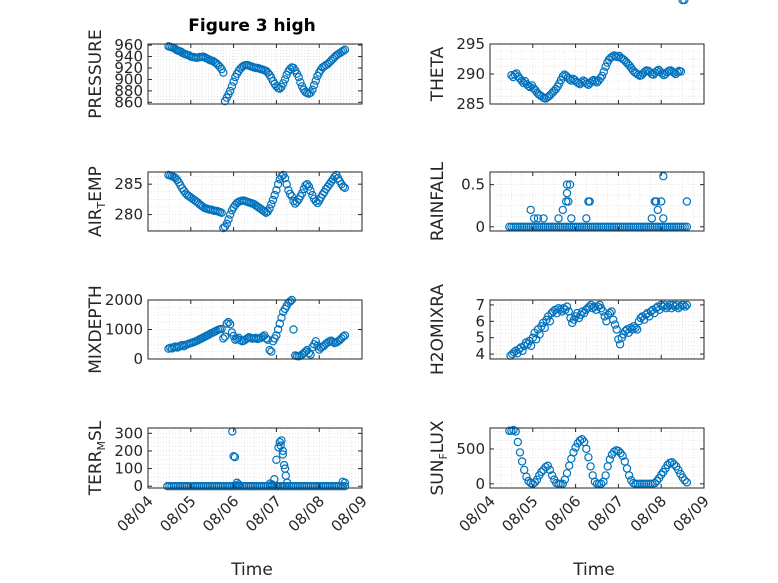 This screenshot has height=583, width=778. I want to click on y-tick-label: 300, so click(128, 433).